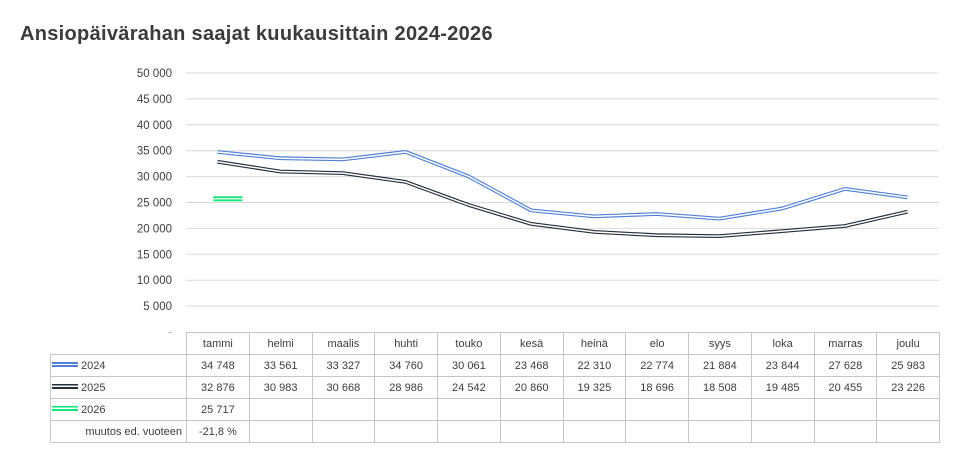 This screenshot has height=450, width=960. What do you see at coordinates (154, 100) in the screenshot?
I see `y-axis-tick-label: 45 000` at bounding box center [154, 100].